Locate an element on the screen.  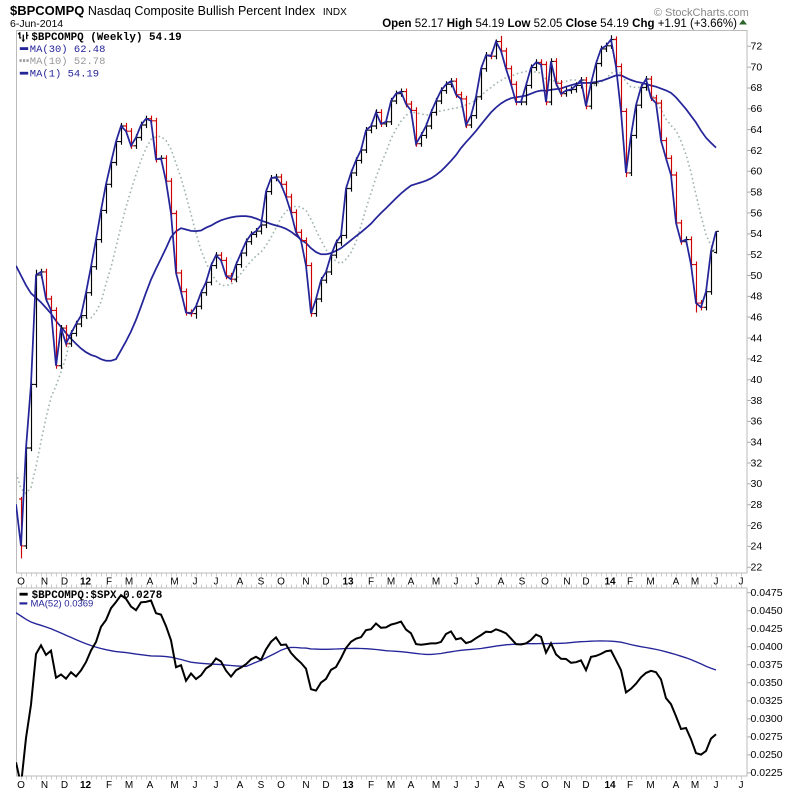
svg-text: 60 is located at coordinates (757, 172).